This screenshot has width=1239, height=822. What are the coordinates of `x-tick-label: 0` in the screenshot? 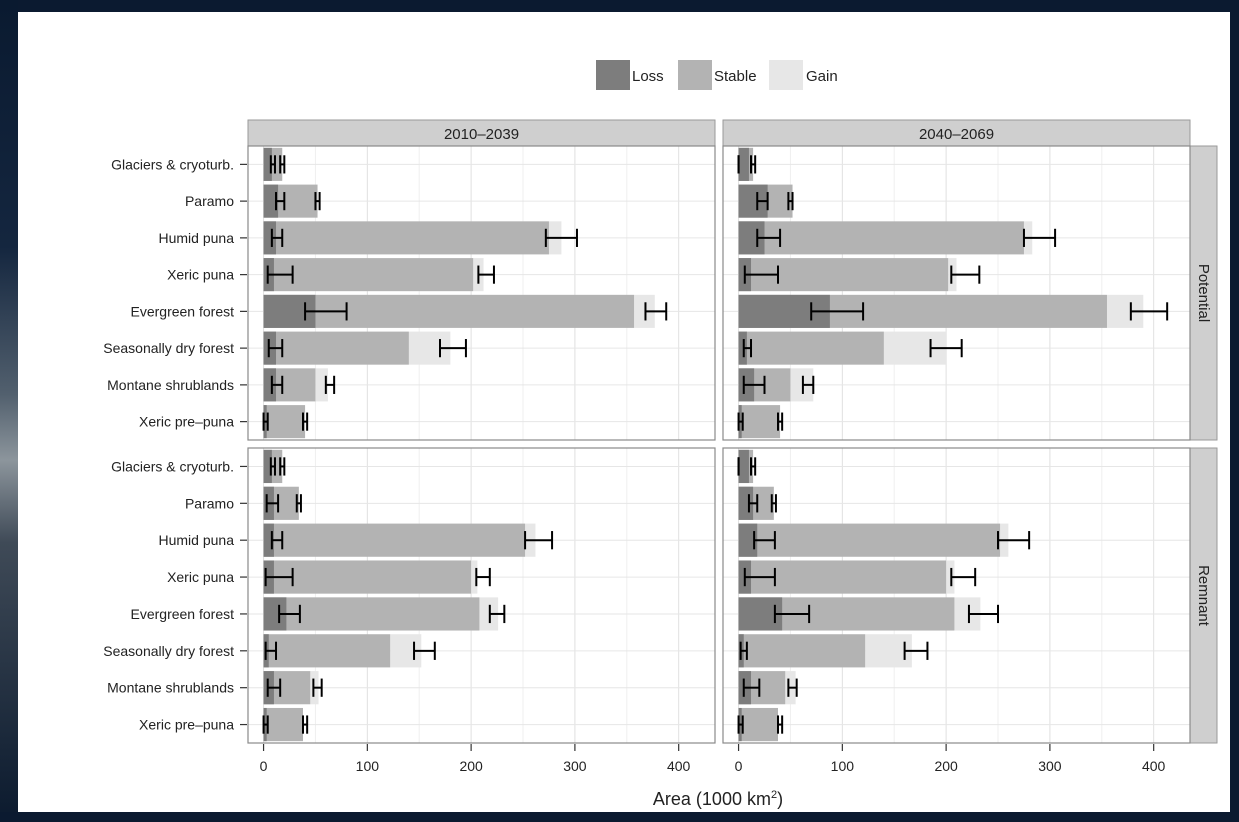 It's located at (264, 766).